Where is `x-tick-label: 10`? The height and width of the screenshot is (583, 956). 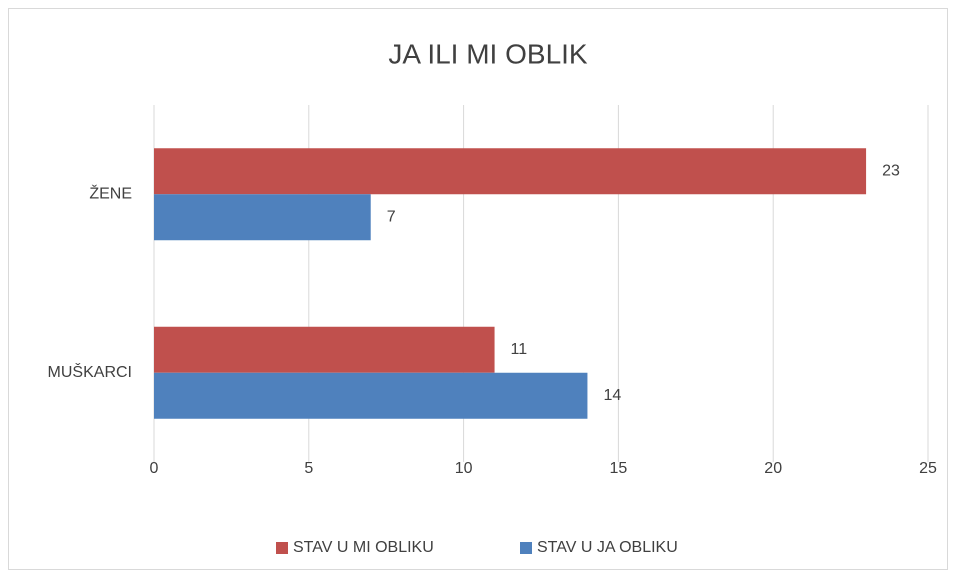 x-tick-label: 10 is located at coordinates (464, 468).